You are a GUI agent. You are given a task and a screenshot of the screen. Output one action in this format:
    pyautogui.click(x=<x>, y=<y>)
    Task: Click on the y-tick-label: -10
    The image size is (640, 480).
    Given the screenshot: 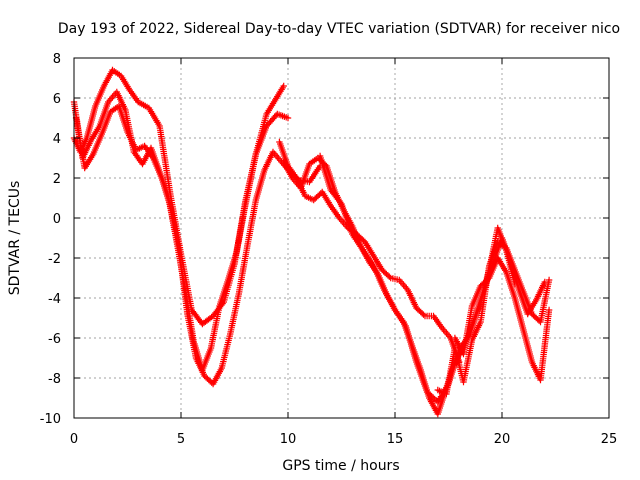 What is the action you would take?
    pyautogui.click(x=50, y=419)
    